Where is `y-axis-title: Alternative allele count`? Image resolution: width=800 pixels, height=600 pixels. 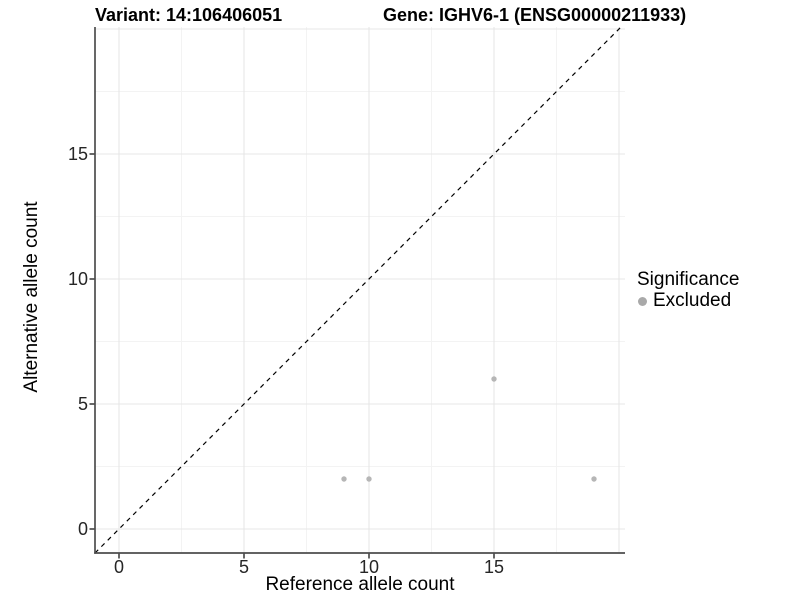
y-axis-title: Alternative allele count is located at coordinates (31, 297).